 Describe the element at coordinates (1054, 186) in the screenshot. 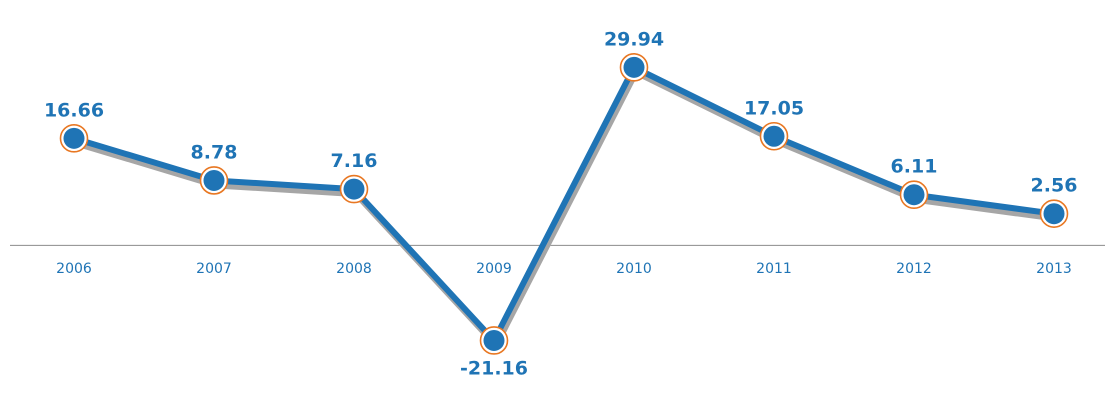

I see `data-label: 2.56` at that location.